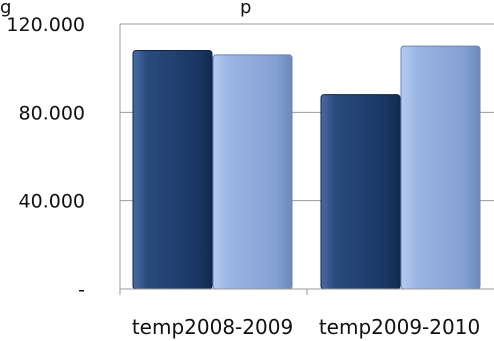 This screenshot has width=494, height=341. I want to click on y-tick-label: 40.000, so click(52, 202).